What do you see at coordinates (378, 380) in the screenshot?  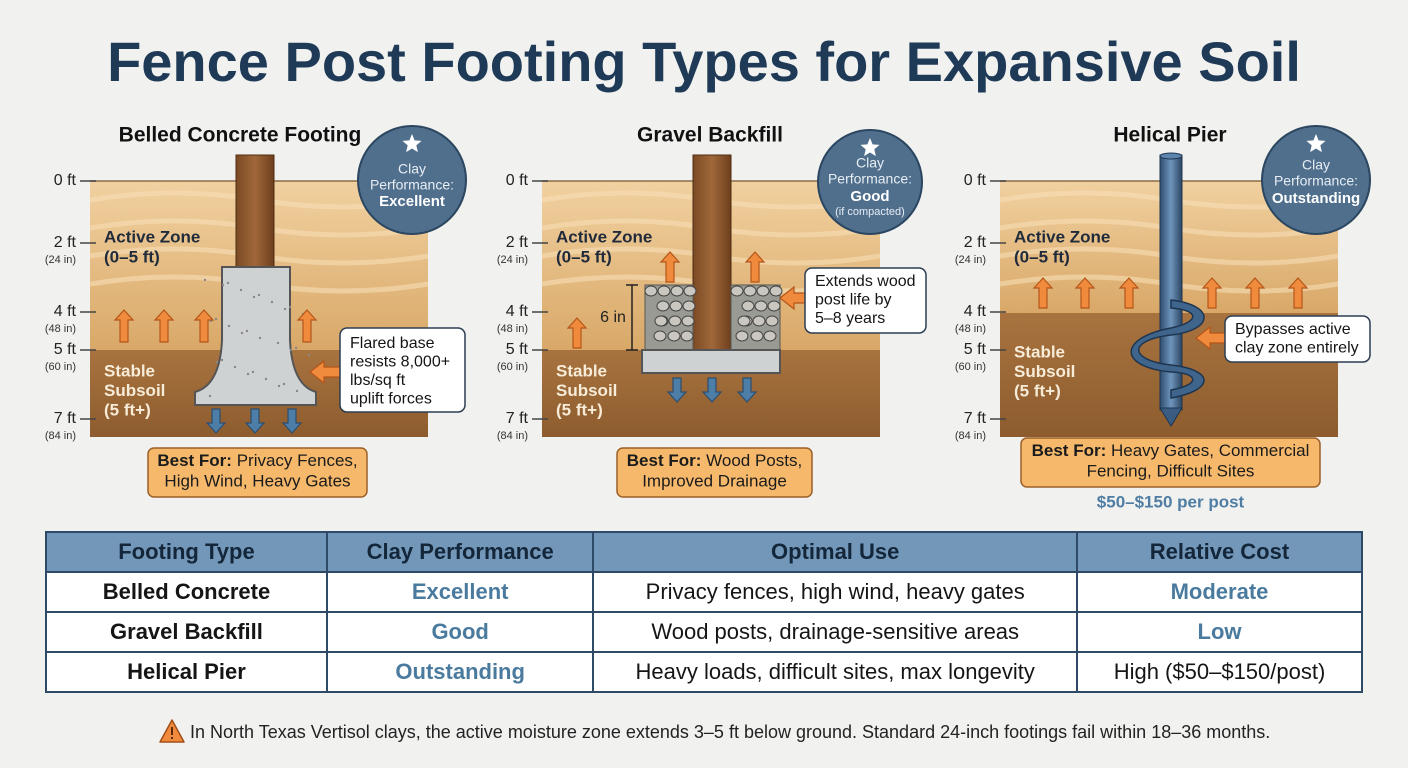 I see `callout-text: lbs/sq ft` at bounding box center [378, 380].